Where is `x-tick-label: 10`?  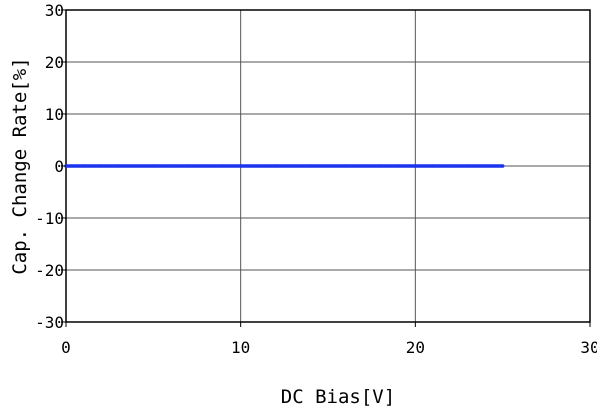
x-tick-label: 10 is located at coordinates (240, 347).